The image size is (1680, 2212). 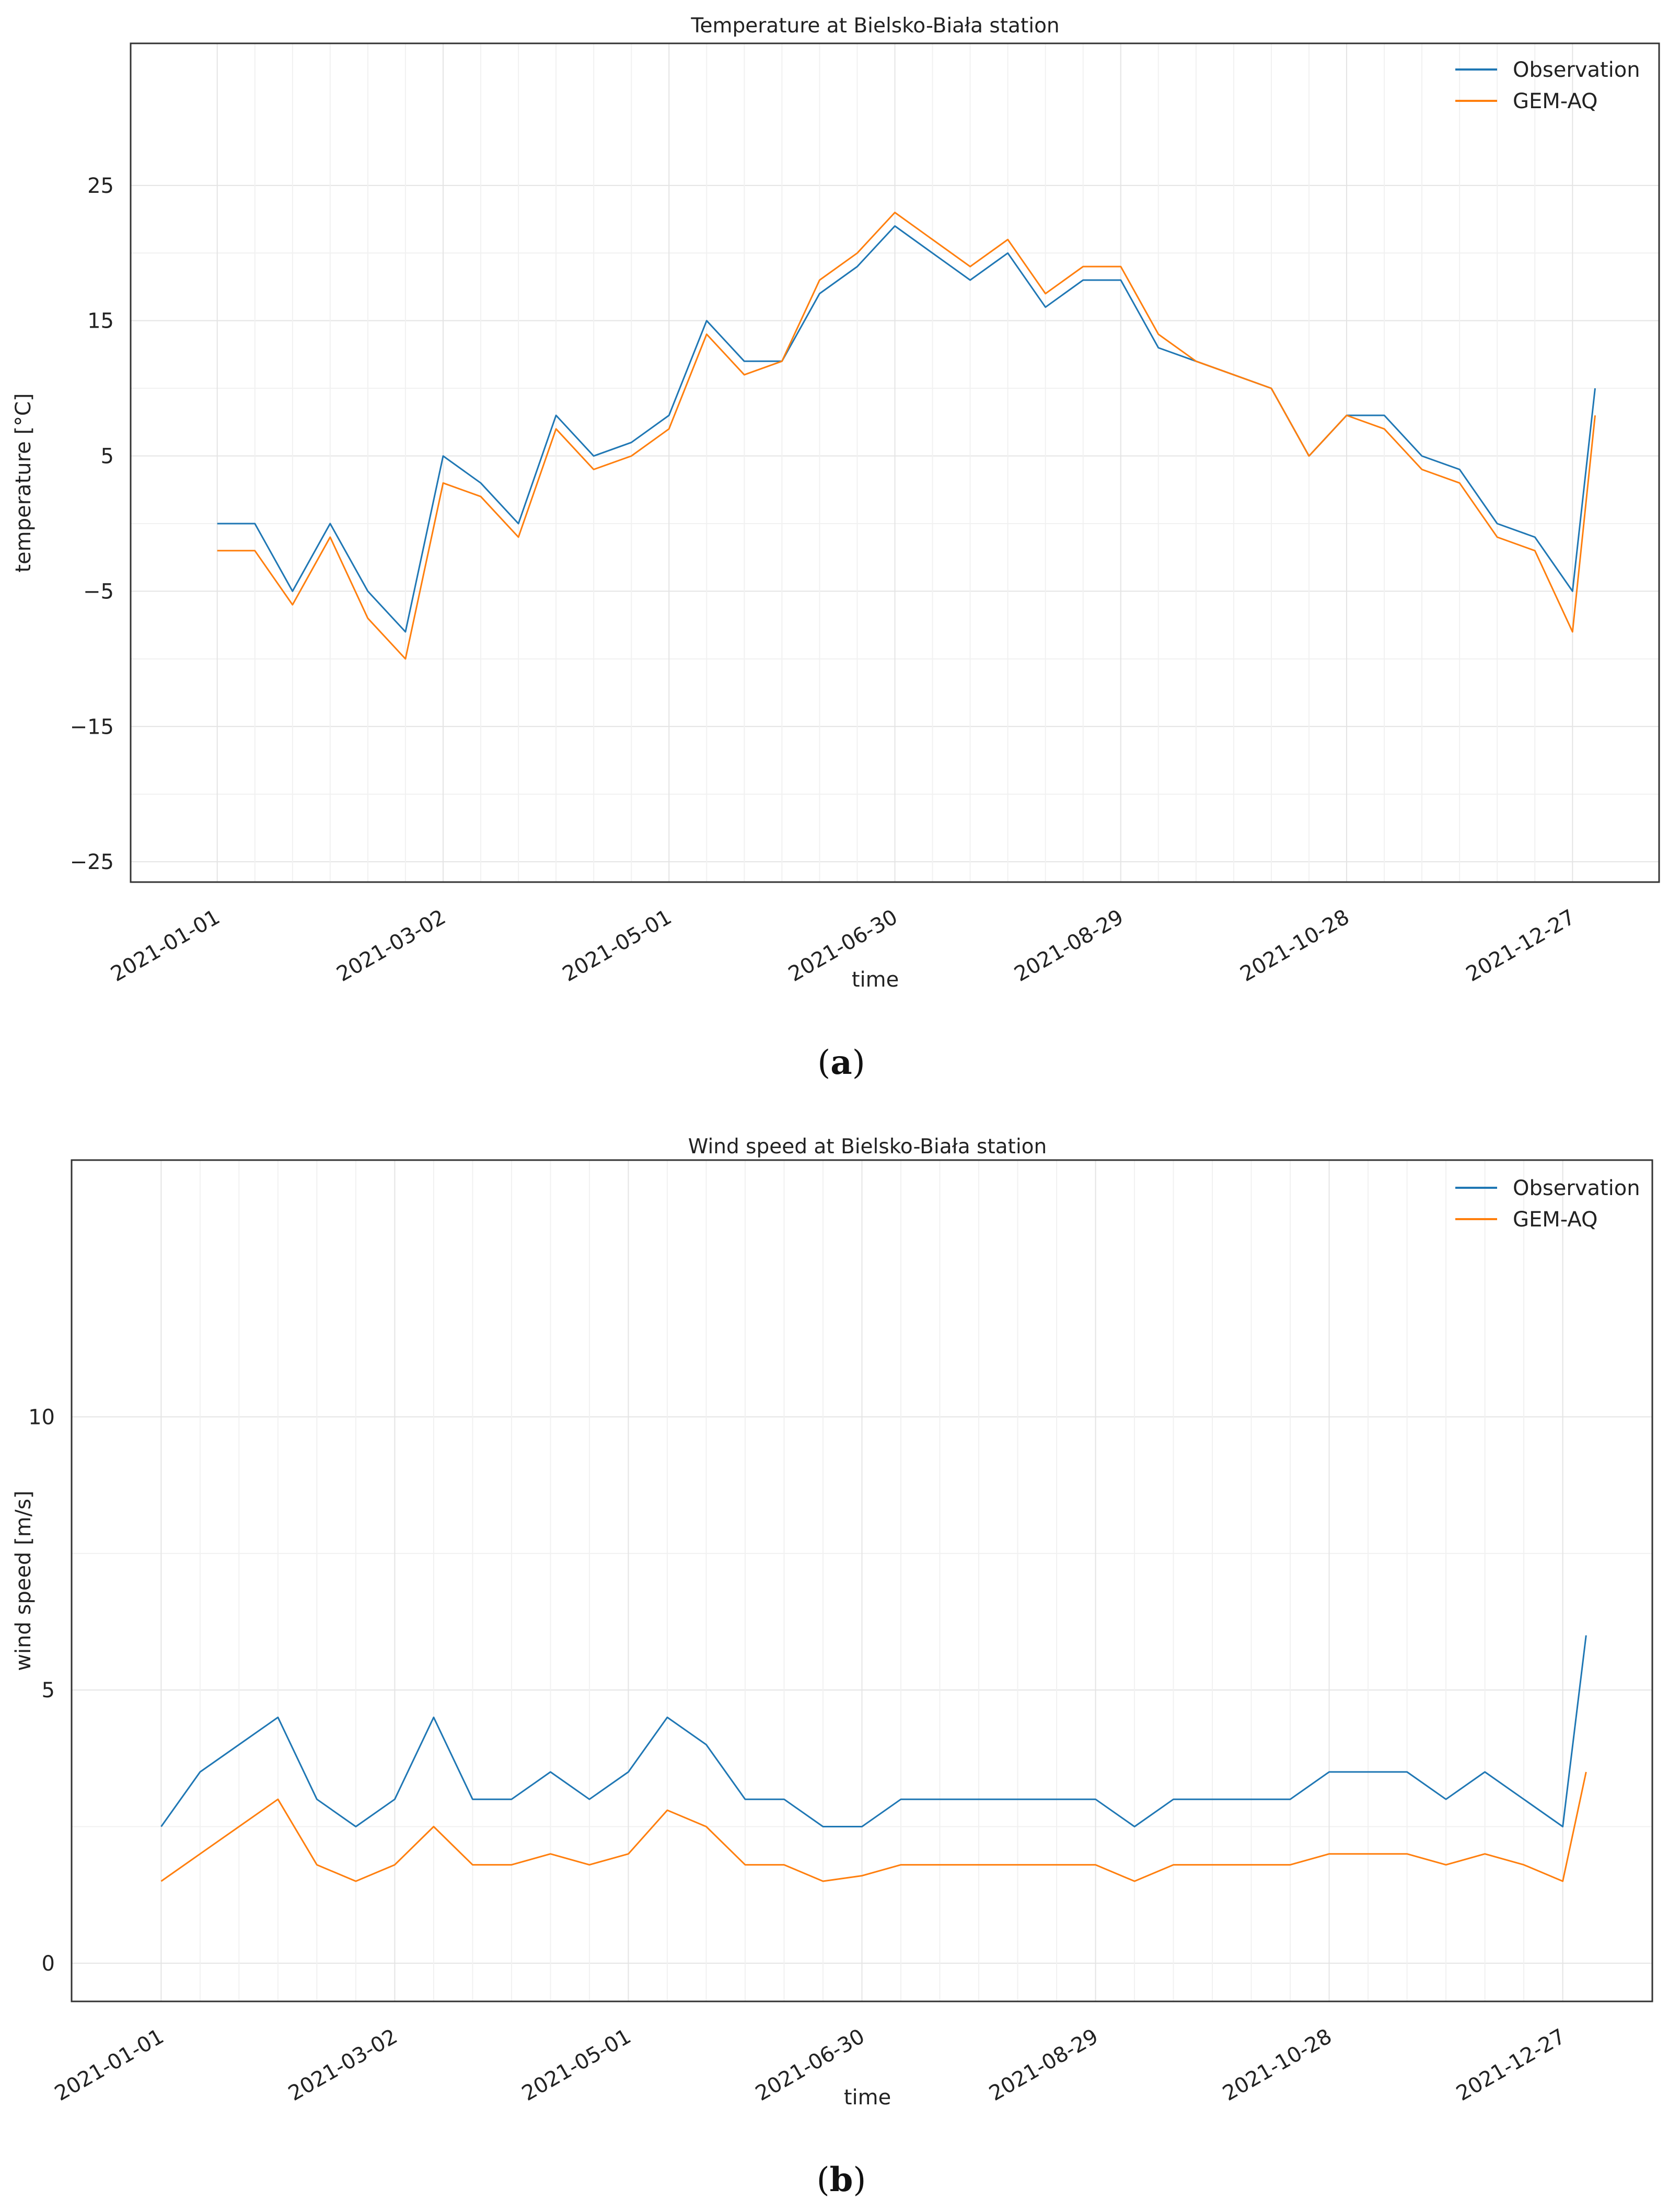 I want to click on y-tick-label: 25, so click(x=100, y=186).